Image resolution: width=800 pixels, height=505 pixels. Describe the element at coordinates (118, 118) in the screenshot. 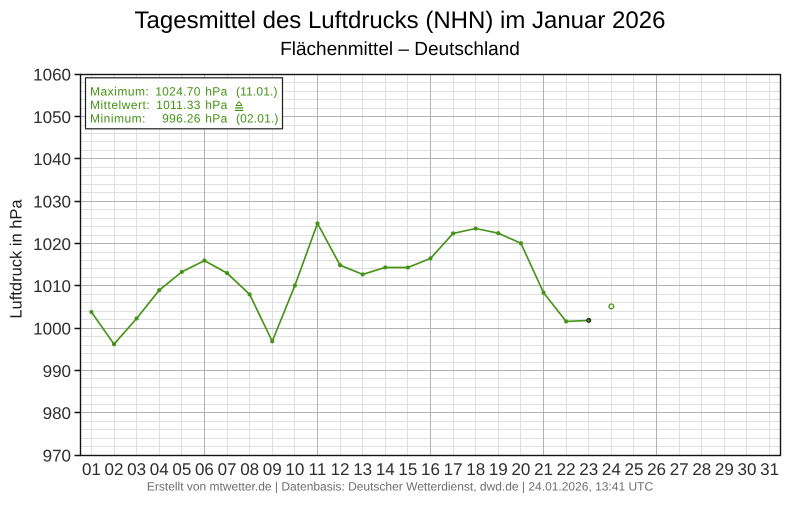

I see `svg-text: Minimum:` at that location.